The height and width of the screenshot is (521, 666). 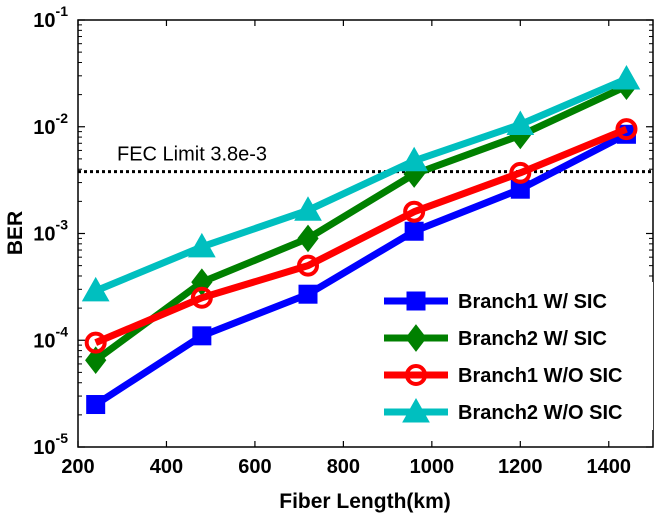 What do you see at coordinates (77, 467) in the screenshot?
I see `x-tick-label: 200` at bounding box center [77, 467].